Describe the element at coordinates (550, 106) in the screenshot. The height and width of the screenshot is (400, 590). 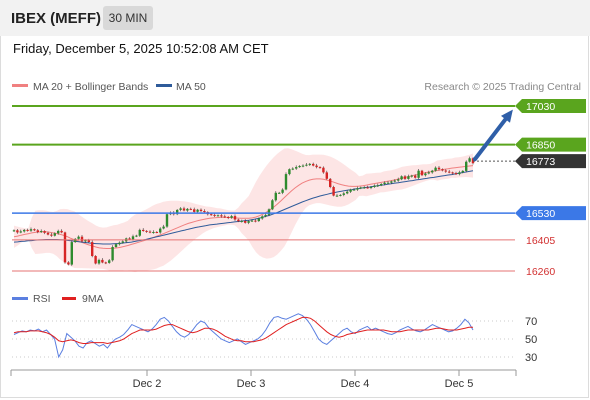
I see `target-tag` at that location.